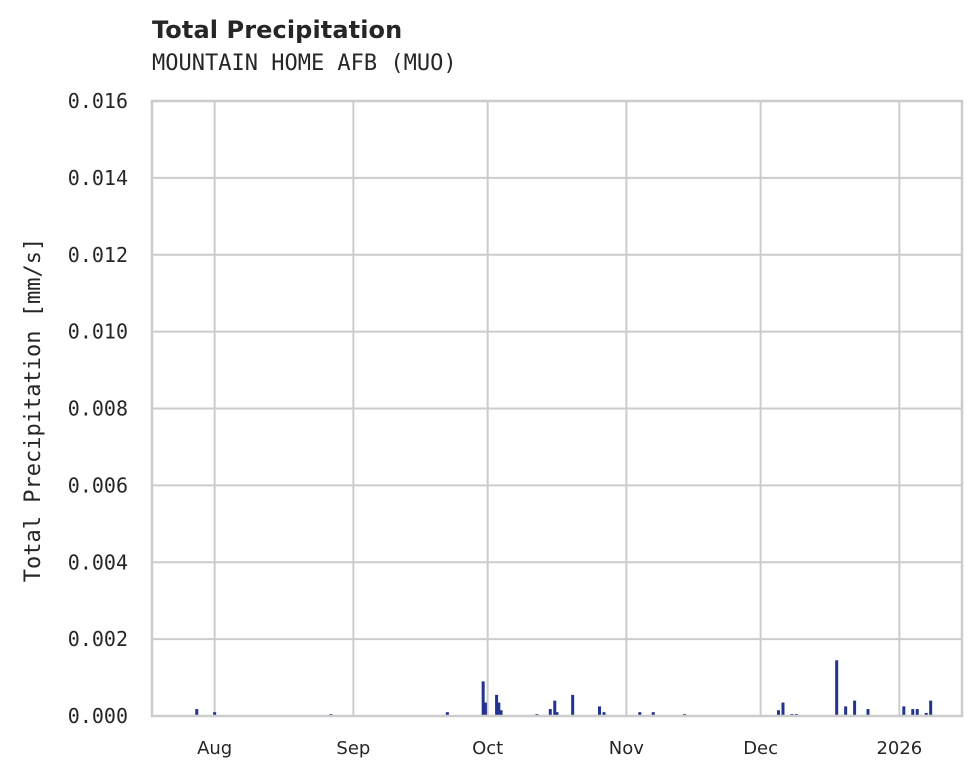 The image size is (980, 780). Describe the element at coordinates (353, 748) in the screenshot. I see `x-tick-label: Sep` at that location.